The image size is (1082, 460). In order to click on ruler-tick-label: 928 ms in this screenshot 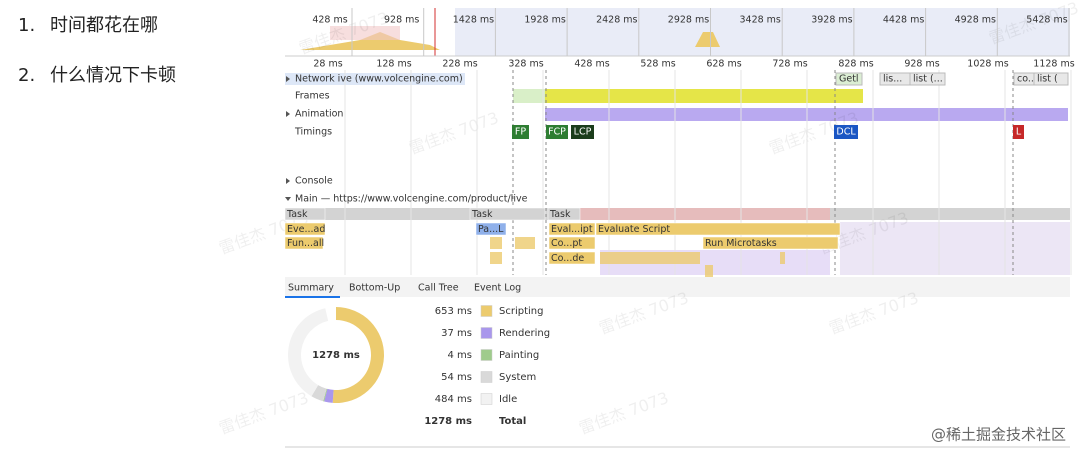, I will do `click(921, 64)`.